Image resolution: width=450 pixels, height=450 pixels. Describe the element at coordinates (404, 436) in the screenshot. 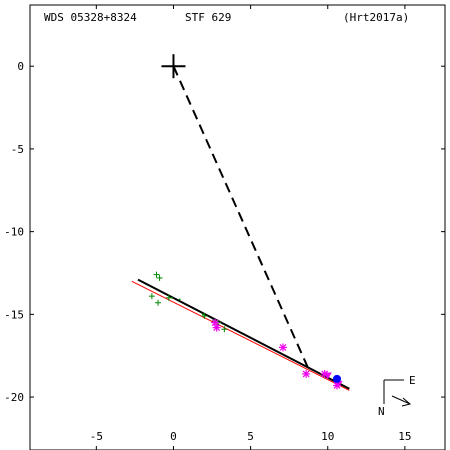

I see `x-tick-label: 15` at that location.